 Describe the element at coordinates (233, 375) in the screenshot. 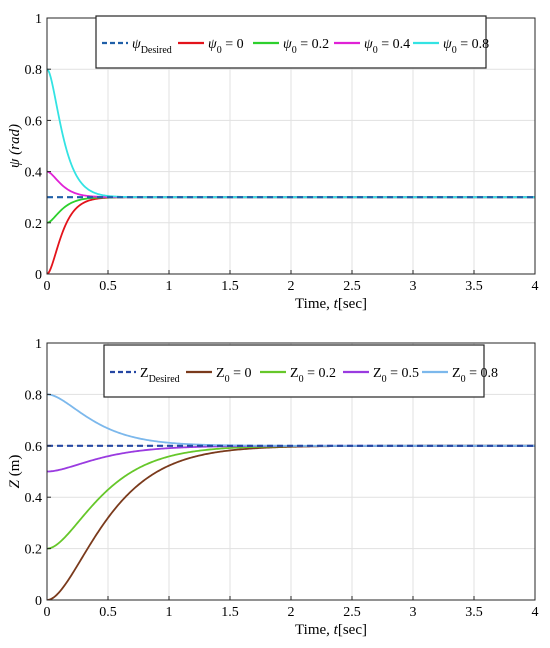

I see `legend-label: Z0 = 0` at that location.